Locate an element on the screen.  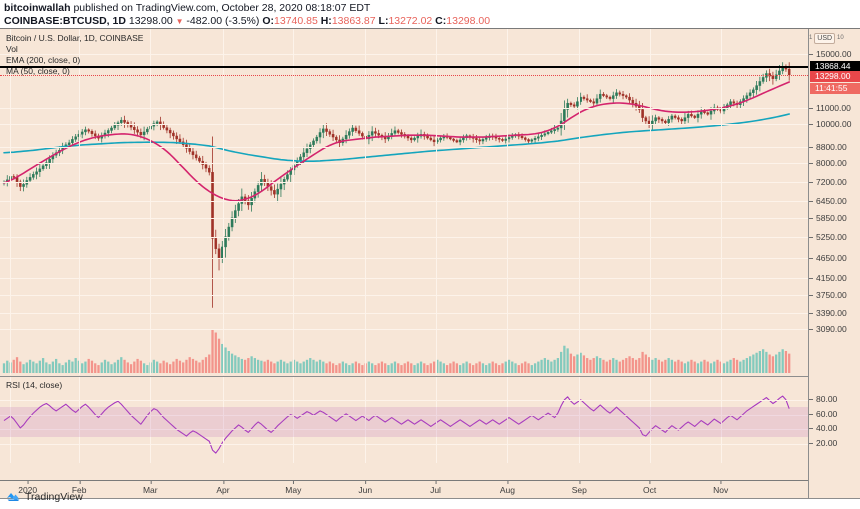
legend-ma50: MA (50, close, 0) is located at coordinates (38, 71).